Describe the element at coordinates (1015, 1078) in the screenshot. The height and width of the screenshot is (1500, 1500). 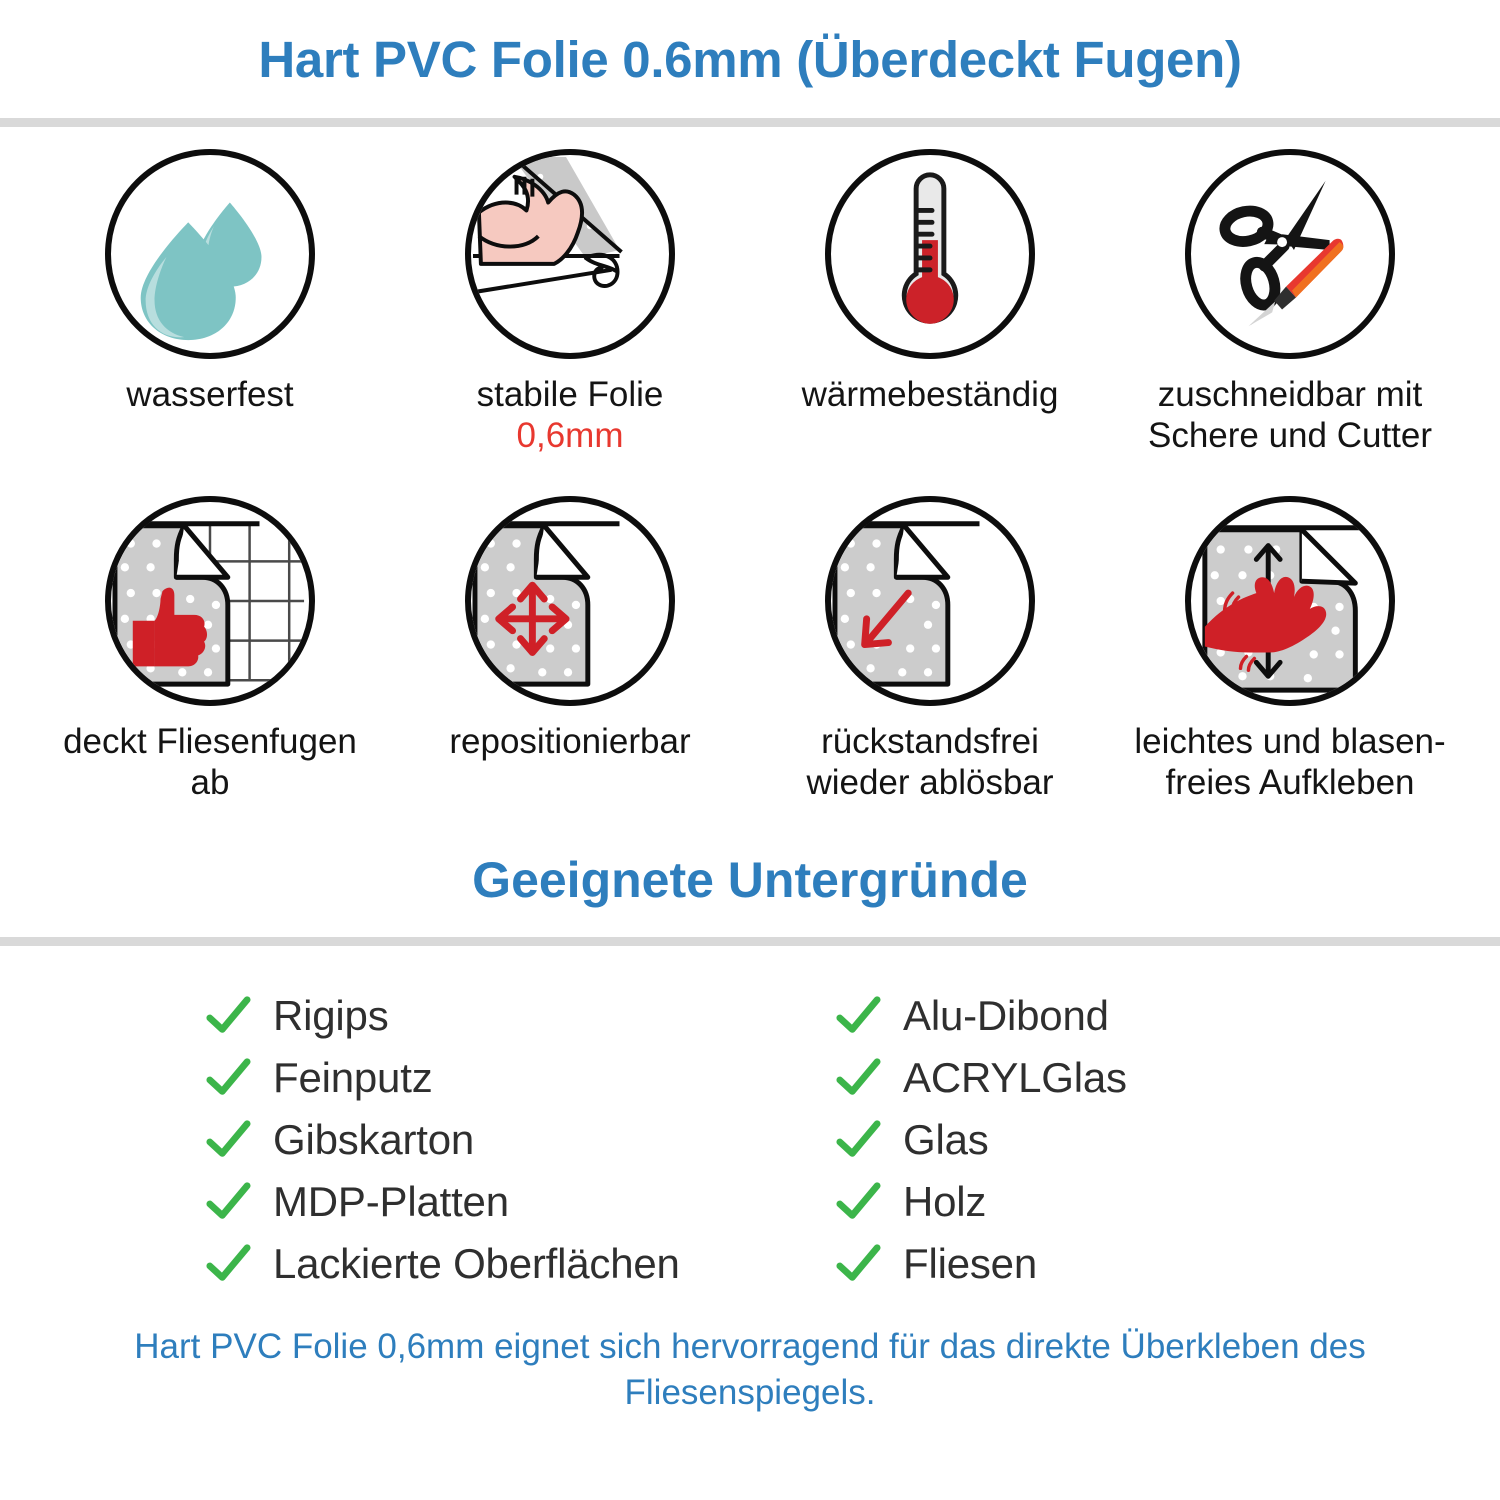
I see `list-item-label: ACRYLGlas` at that location.